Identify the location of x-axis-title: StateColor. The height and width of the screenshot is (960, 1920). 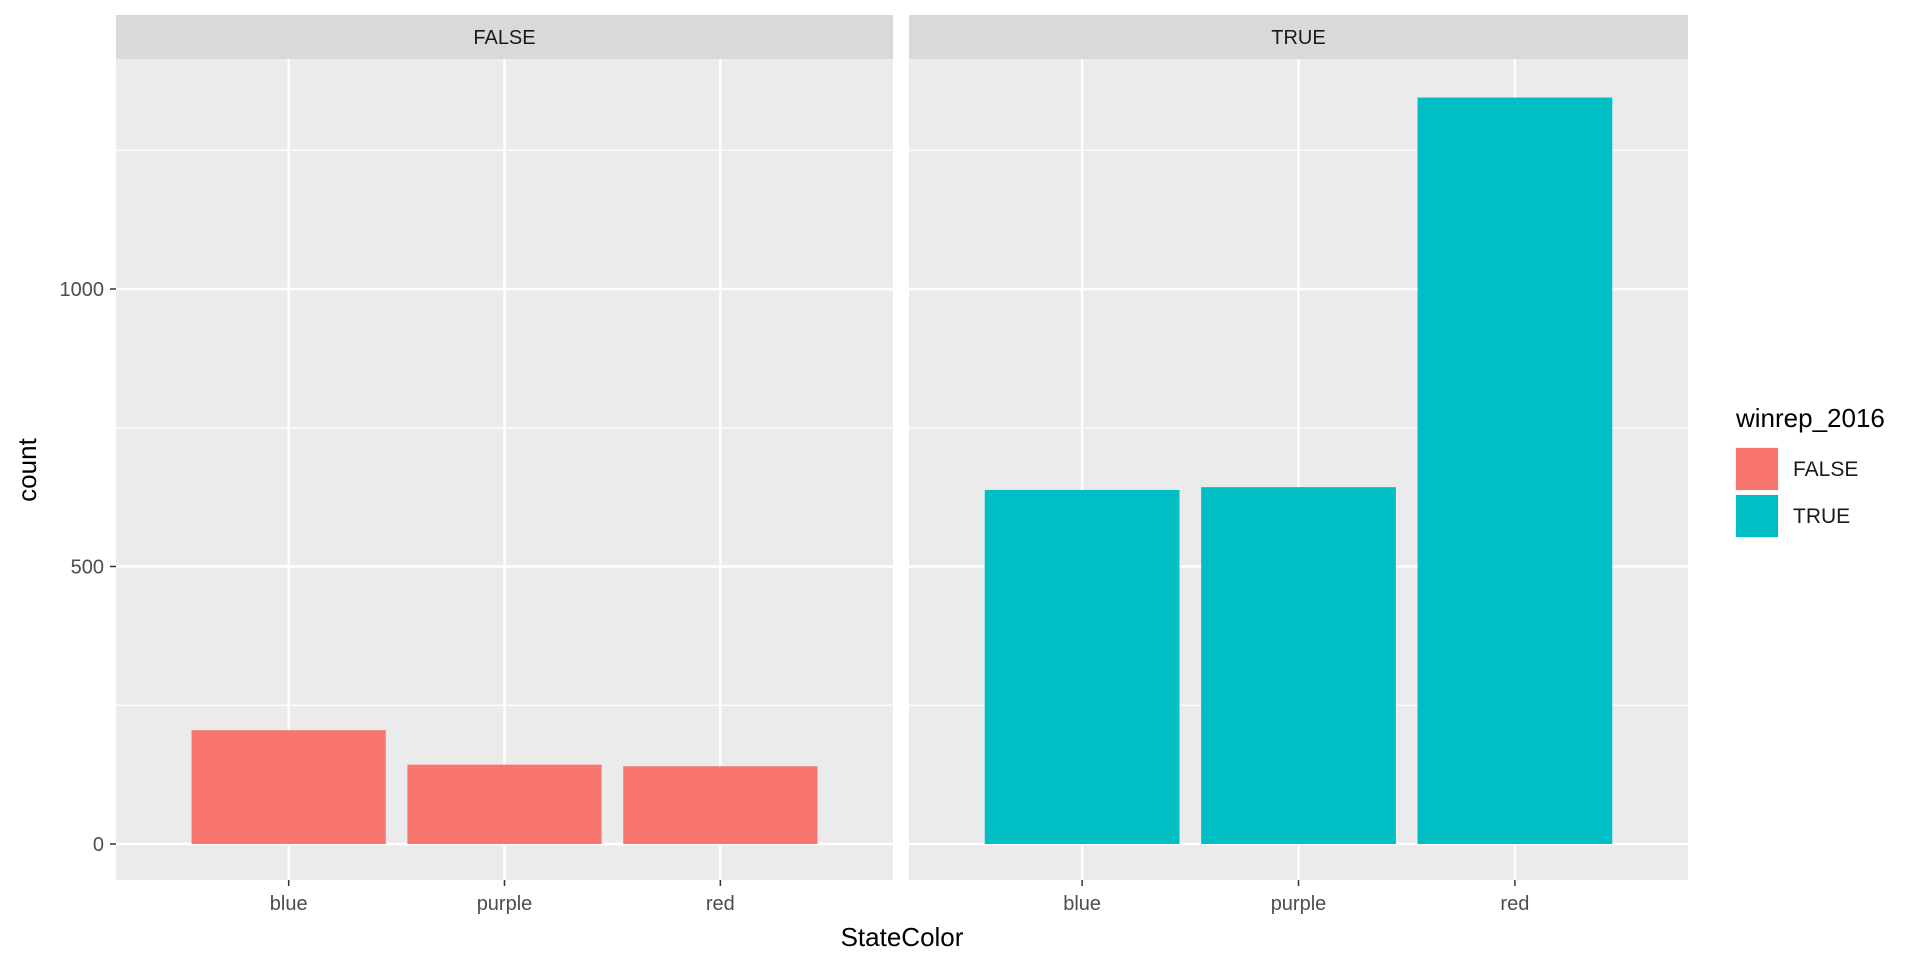
(902, 937).